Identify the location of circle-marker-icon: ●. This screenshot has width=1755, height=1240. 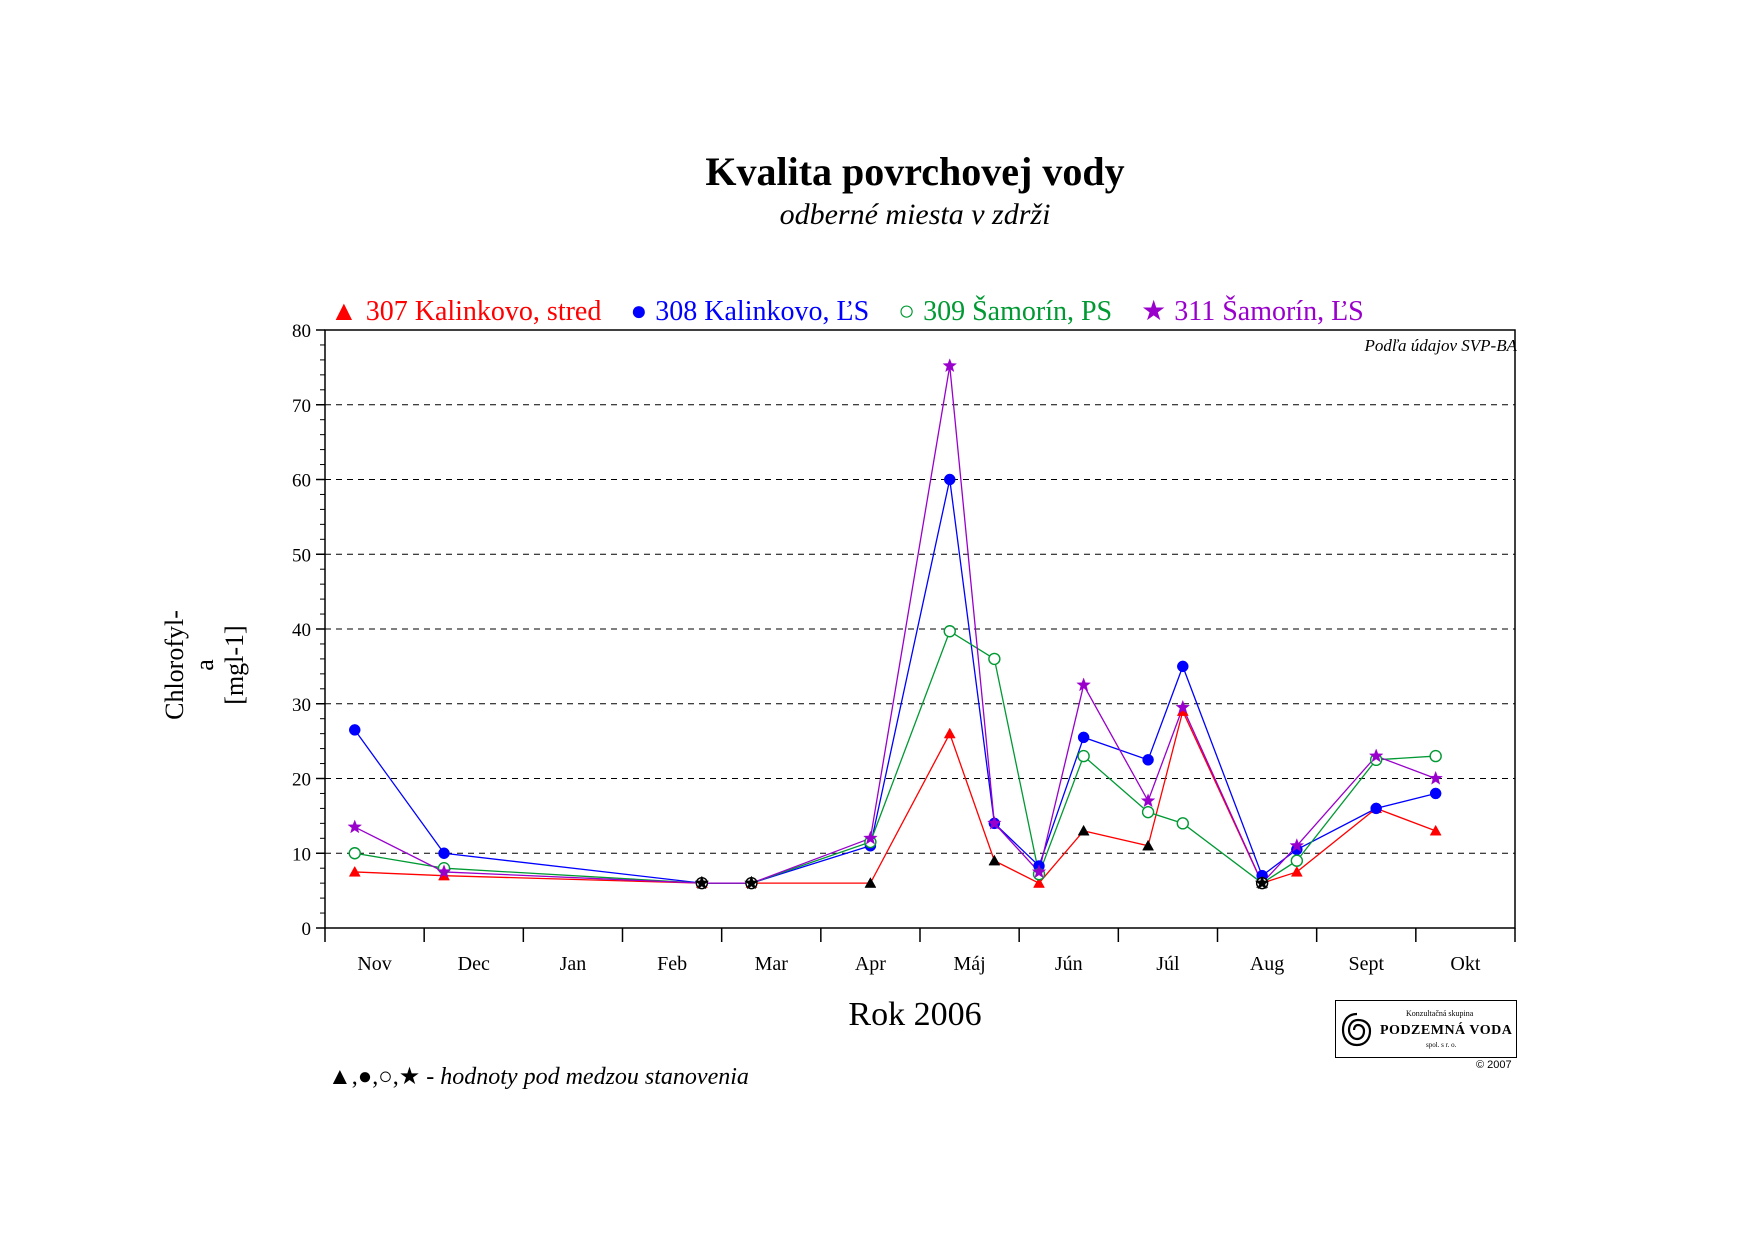
(639, 311).